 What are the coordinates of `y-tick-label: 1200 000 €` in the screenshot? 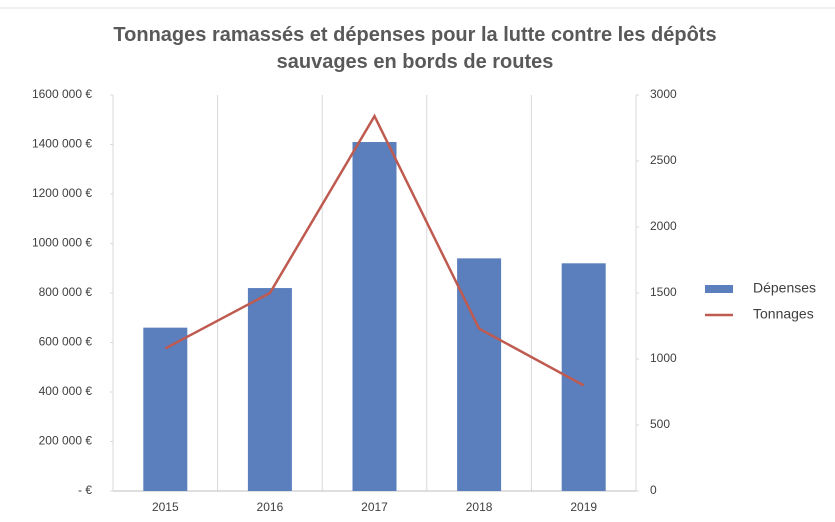 It's located at (62, 193).